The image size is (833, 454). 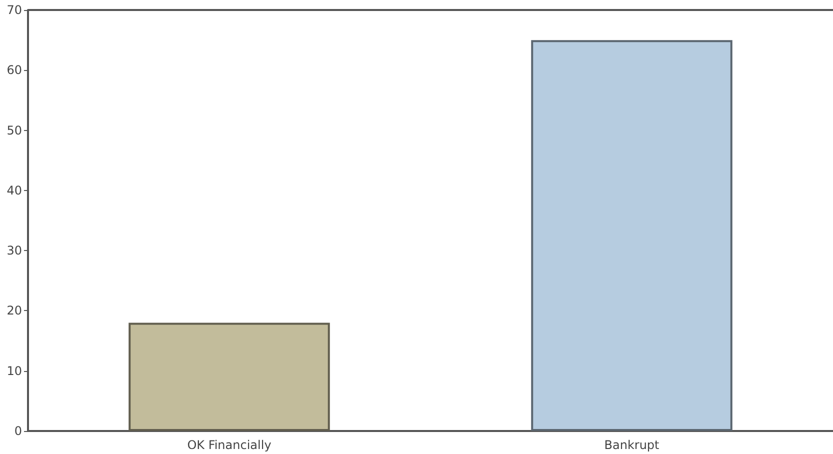 What do you see at coordinates (14, 70) in the screenshot?
I see `y-tick-label: 60` at bounding box center [14, 70].